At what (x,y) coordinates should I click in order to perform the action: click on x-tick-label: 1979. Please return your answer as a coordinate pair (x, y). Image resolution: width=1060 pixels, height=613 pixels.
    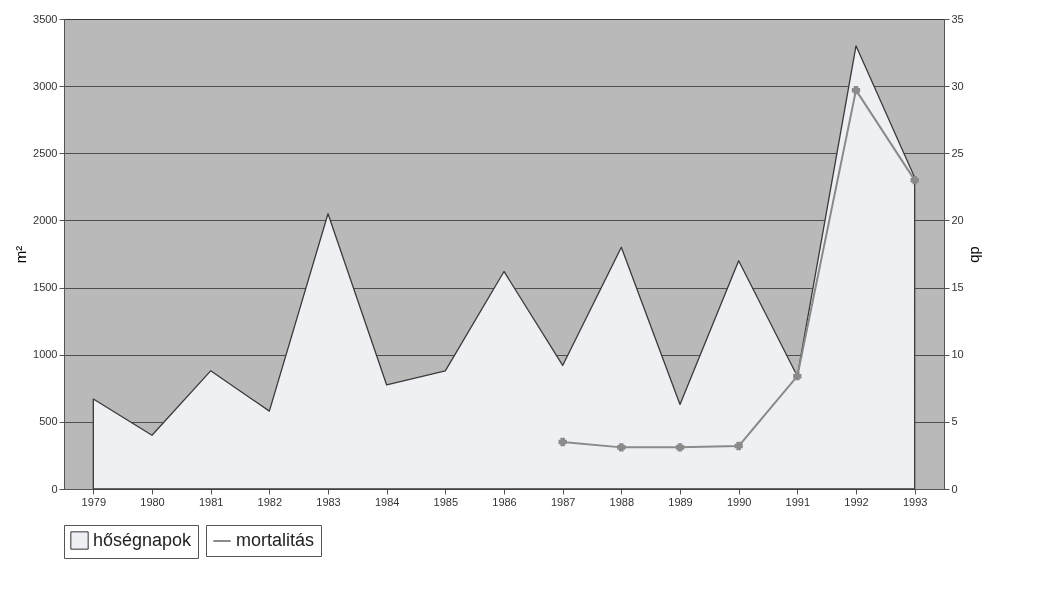
    Looking at the image, I should click on (94, 501).